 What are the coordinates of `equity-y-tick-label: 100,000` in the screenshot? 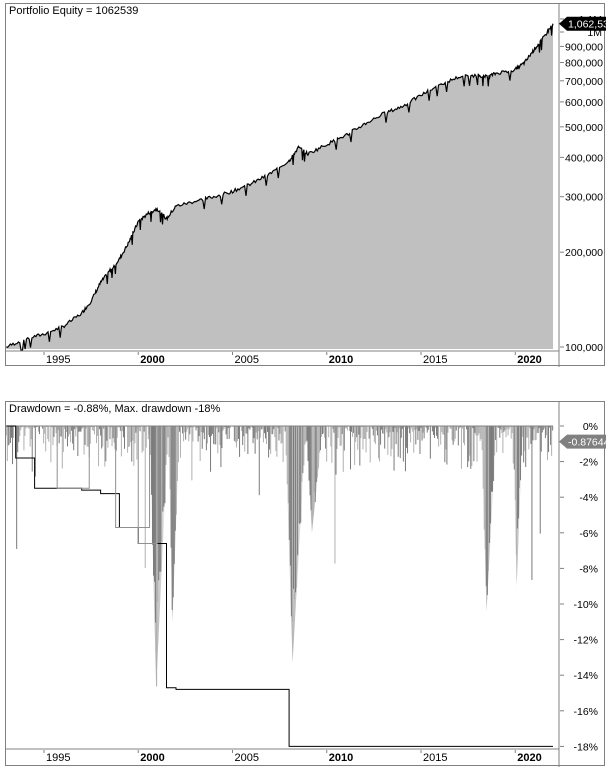 It's located at (584, 348).